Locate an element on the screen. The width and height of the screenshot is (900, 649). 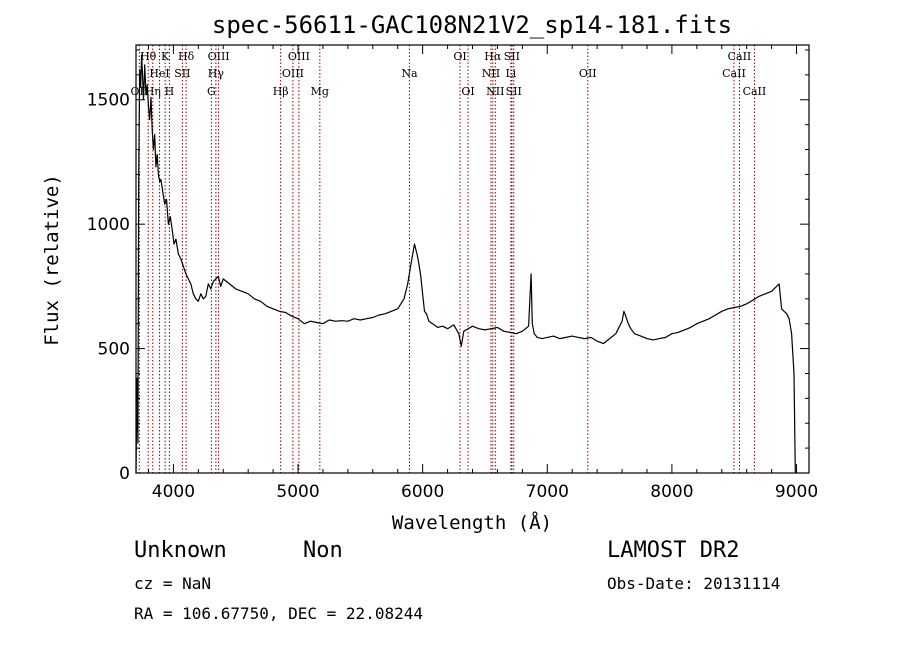
marker-label-14: Mg is located at coordinates (320, 91).